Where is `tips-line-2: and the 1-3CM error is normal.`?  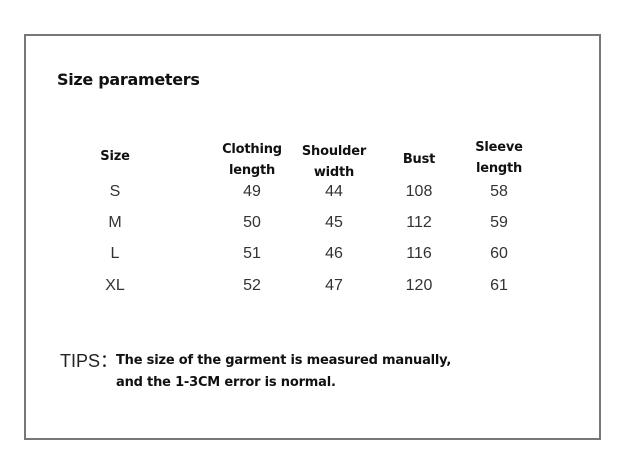
tips-line-2: and the 1-3CM error is normal. is located at coordinates (226, 382).